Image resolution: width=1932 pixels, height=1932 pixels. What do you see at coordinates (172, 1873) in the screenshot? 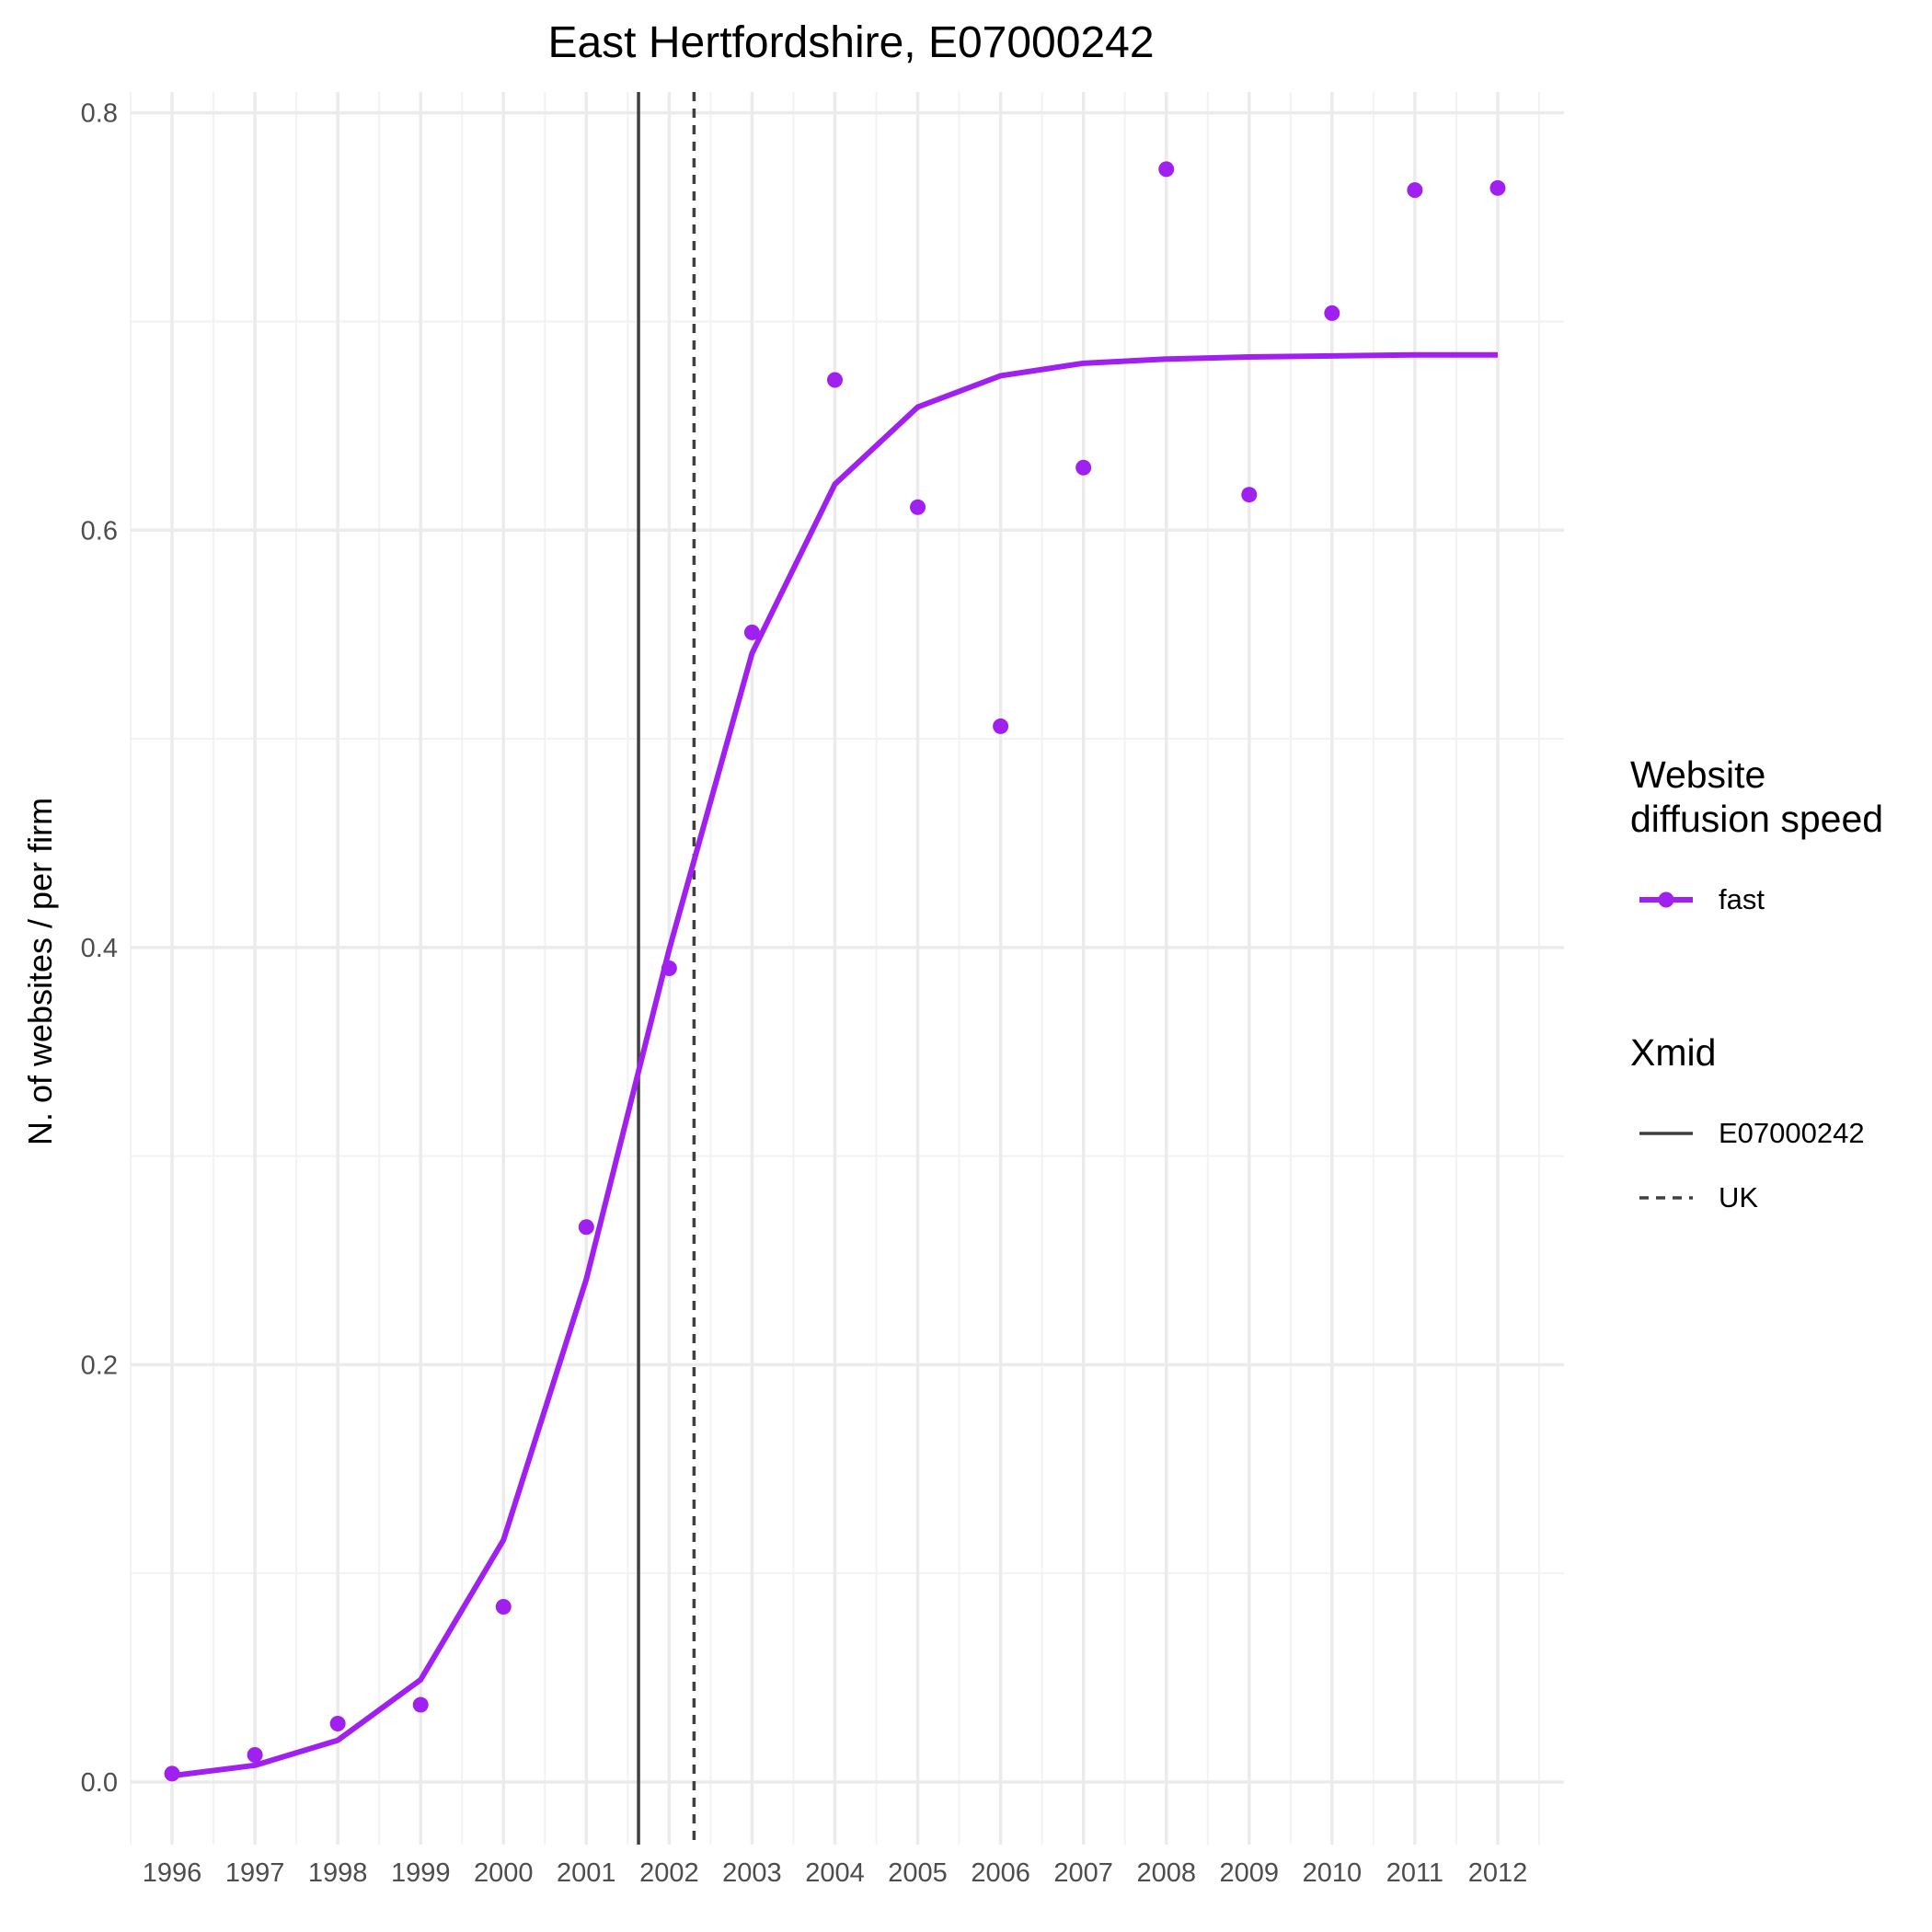
I see `x-tick-label: 1996` at bounding box center [172, 1873].